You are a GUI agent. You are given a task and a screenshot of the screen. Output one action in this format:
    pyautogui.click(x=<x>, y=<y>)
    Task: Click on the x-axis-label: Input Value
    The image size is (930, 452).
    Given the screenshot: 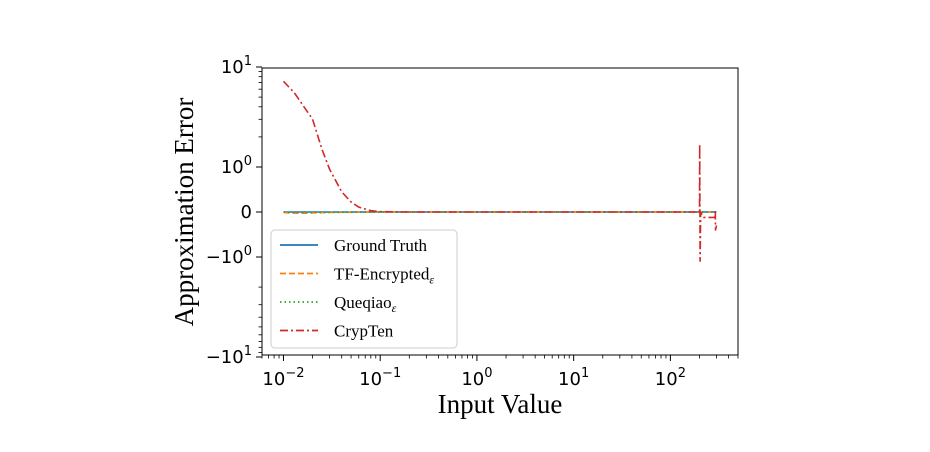 What is the action you would take?
    pyautogui.click(x=500, y=404)
    